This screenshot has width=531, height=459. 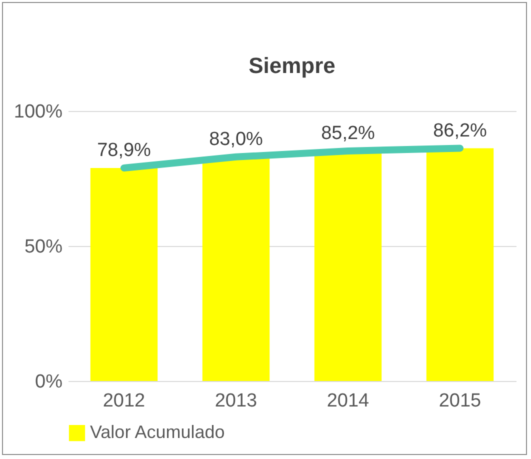 I want to click on x-tick-label: 2015, so click(x=460, y=401).